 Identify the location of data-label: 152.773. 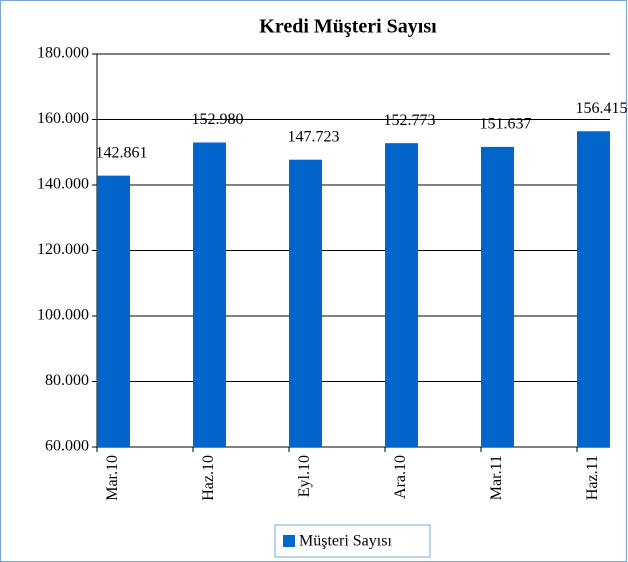
(410, 120).